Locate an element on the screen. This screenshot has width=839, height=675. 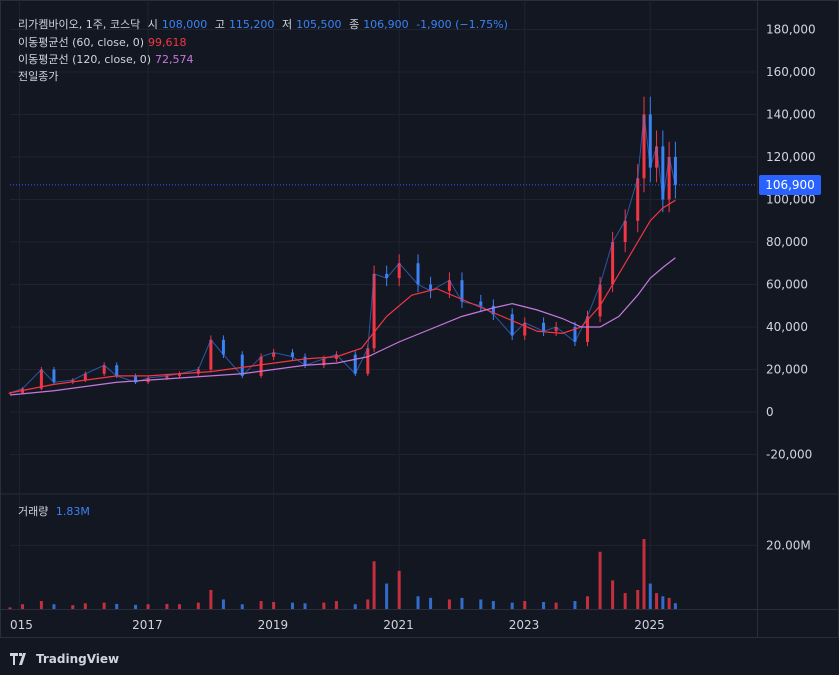
time-tick-label: 2025 is located at coordinates (649, 625).